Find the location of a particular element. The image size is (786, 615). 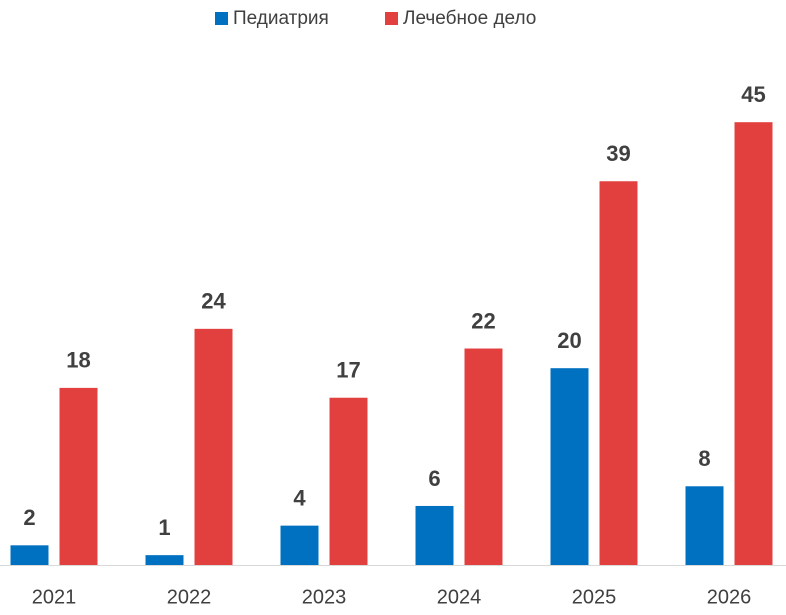

value-label: 20 is located at coordinates (569, 340).